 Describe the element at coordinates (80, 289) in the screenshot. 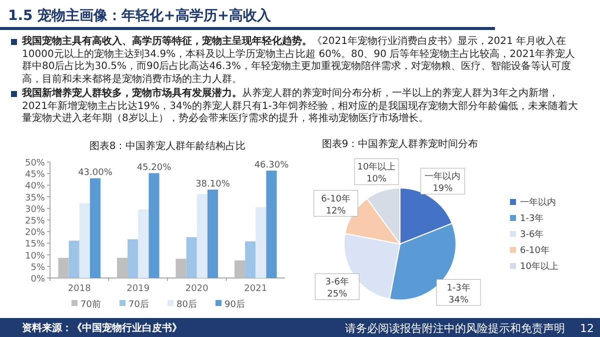

I see `x-tick-label: 2018` at that location.